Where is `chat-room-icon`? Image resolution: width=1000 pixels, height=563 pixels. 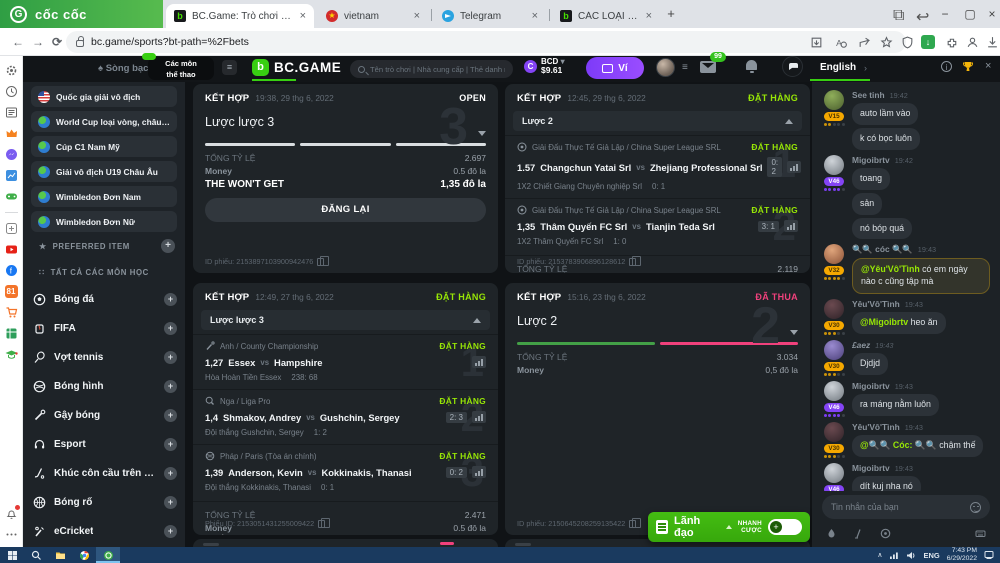
chat-room-icon is located at coordinates (792, 66).